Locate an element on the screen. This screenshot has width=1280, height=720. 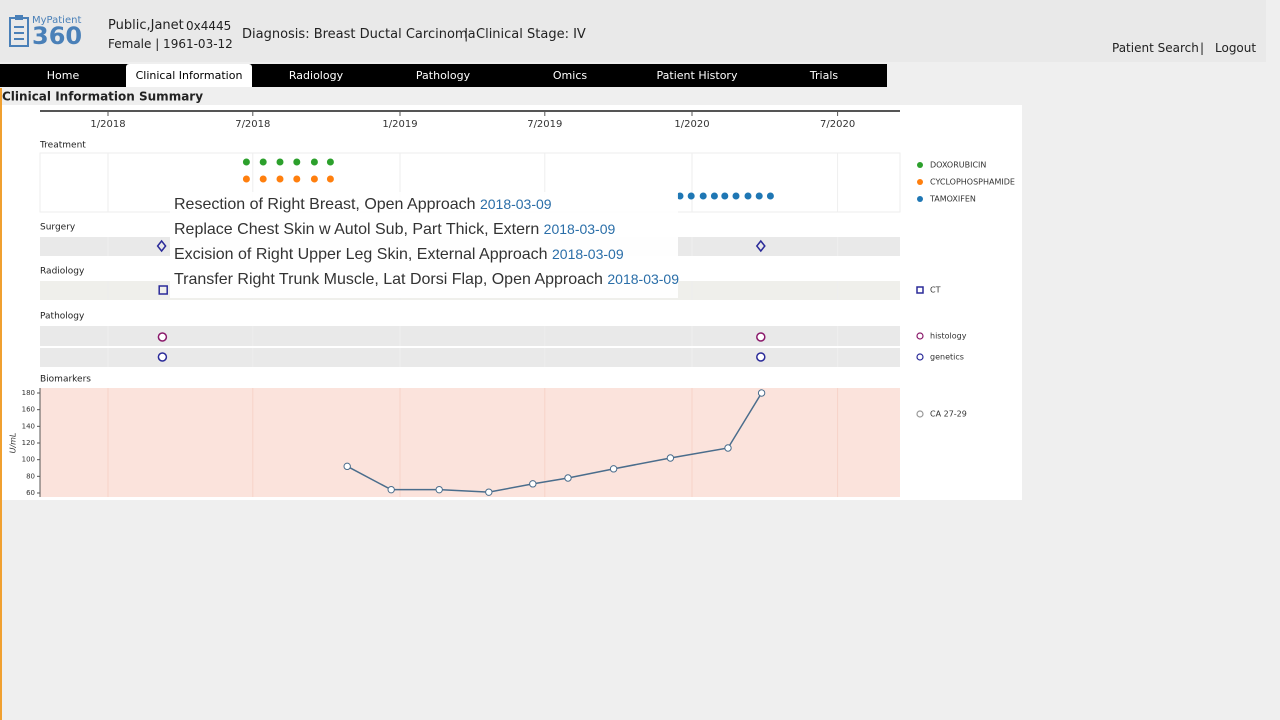
patient-search-link: Patient Search is located at coordinates (1155, 48).